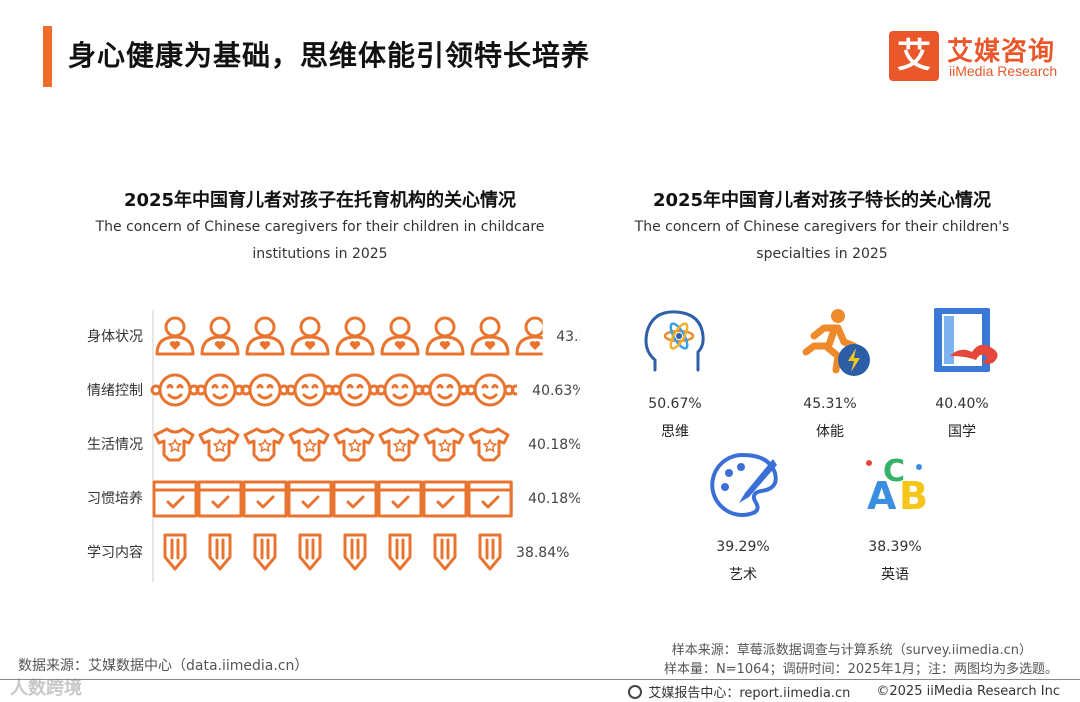 This screenshot has width=1080, height=702. Describe the element at coordinates (895, 574) in the screenshot. I see `category-label: 英语` at that location.